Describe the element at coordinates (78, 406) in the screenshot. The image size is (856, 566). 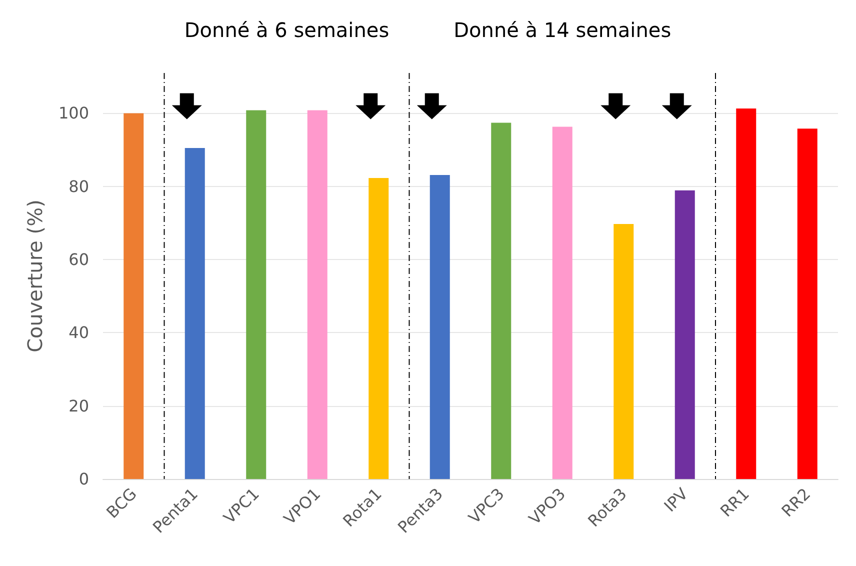
I see `y-tick-label: 20` at that location.